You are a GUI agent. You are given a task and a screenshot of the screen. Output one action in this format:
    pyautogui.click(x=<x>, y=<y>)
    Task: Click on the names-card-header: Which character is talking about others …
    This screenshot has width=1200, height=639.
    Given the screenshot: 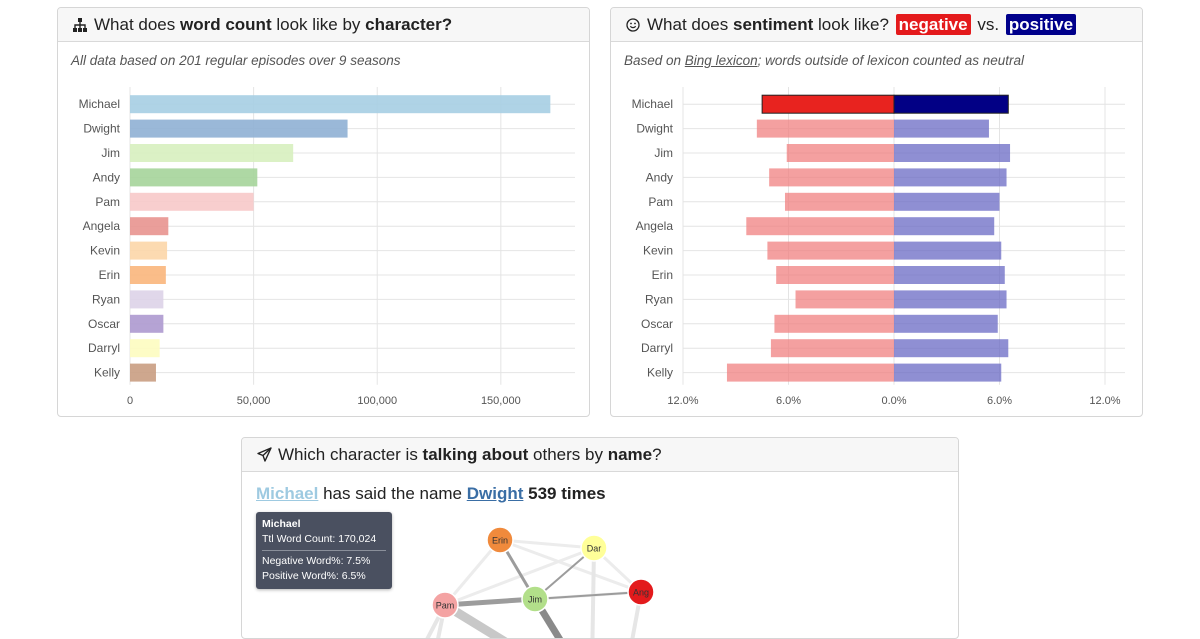 What is the action you would take?
    pyautogui.click(x=600, y=455)
    